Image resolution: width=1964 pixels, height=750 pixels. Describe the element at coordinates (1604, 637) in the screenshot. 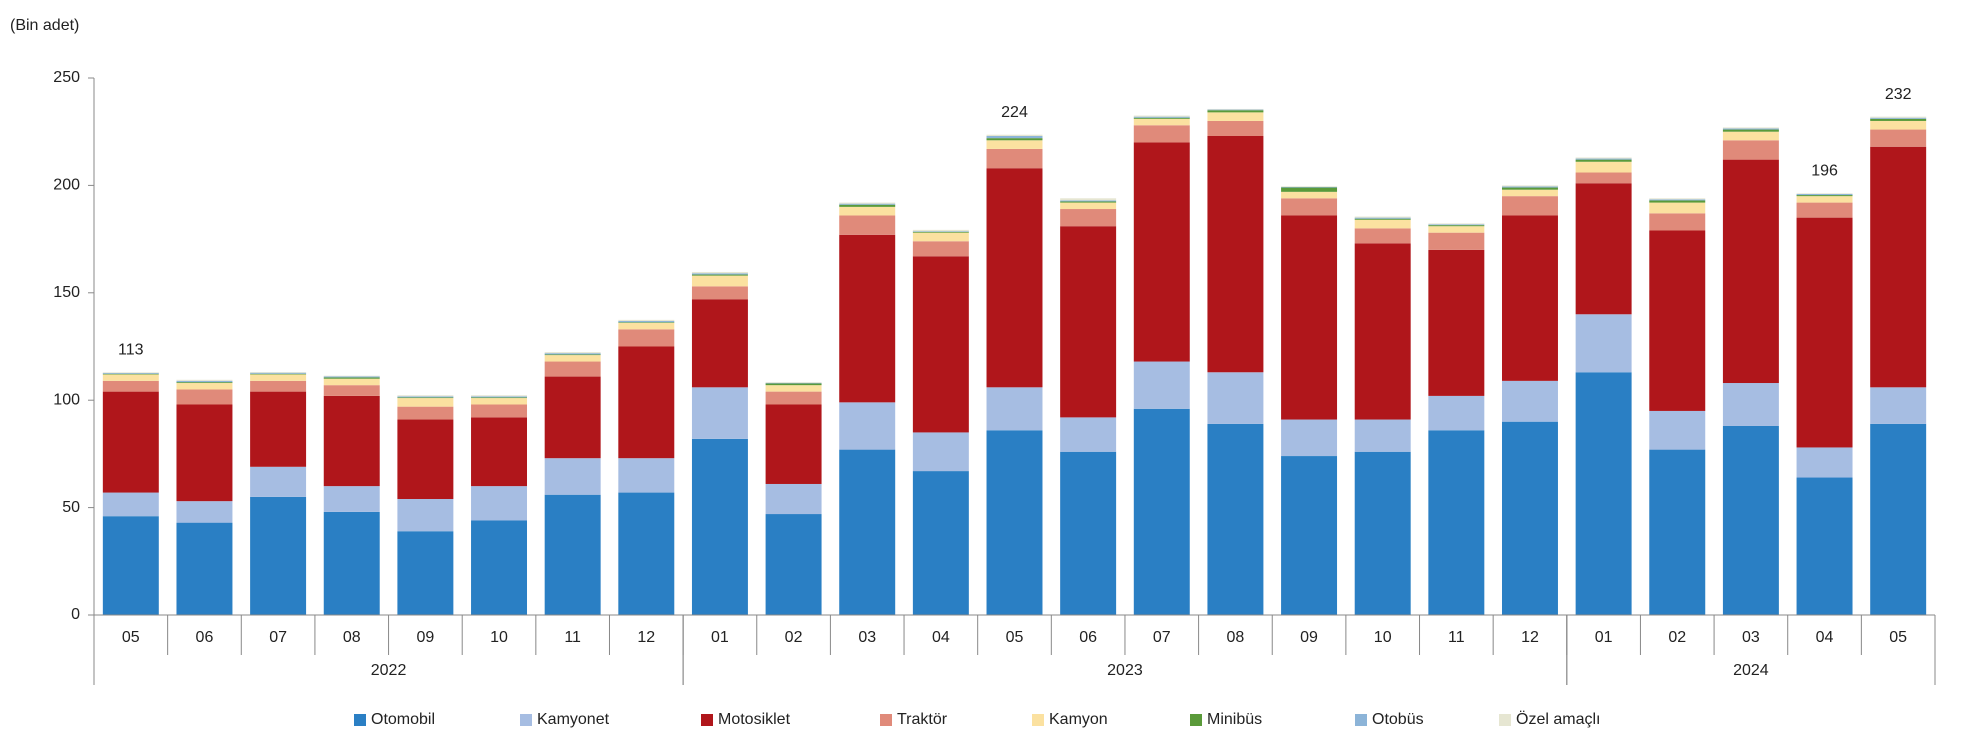

I see `x-tick-label: 01` at that location.